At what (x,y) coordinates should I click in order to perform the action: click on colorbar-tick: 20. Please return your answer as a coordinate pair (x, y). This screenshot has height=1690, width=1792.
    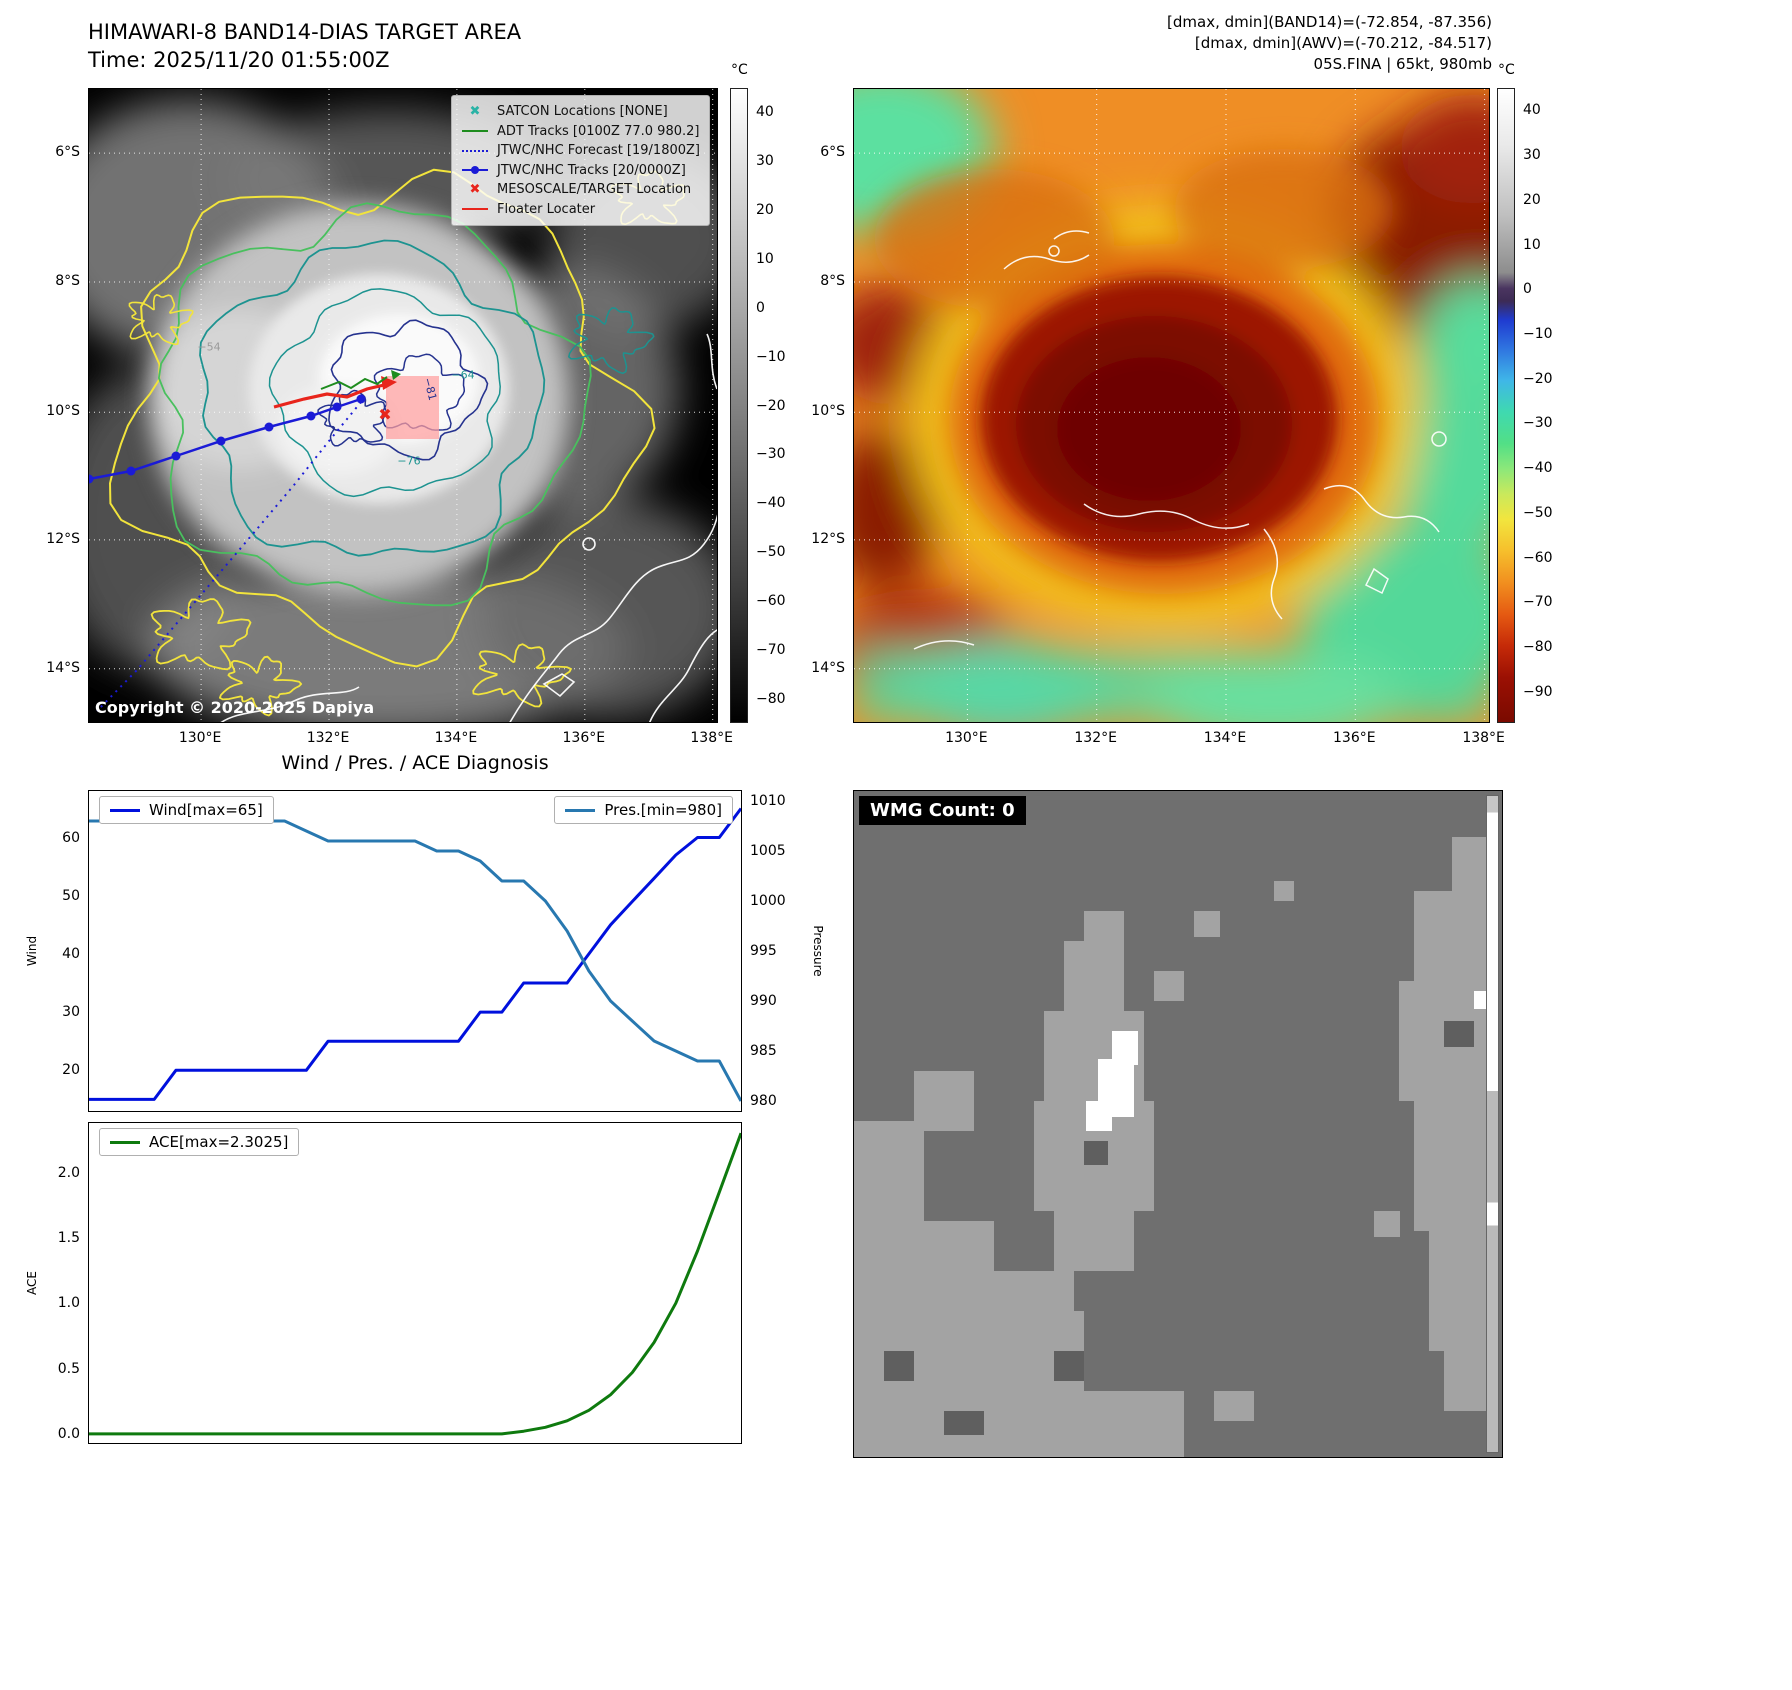
    Looking at the image, I should click on (1532, 199).